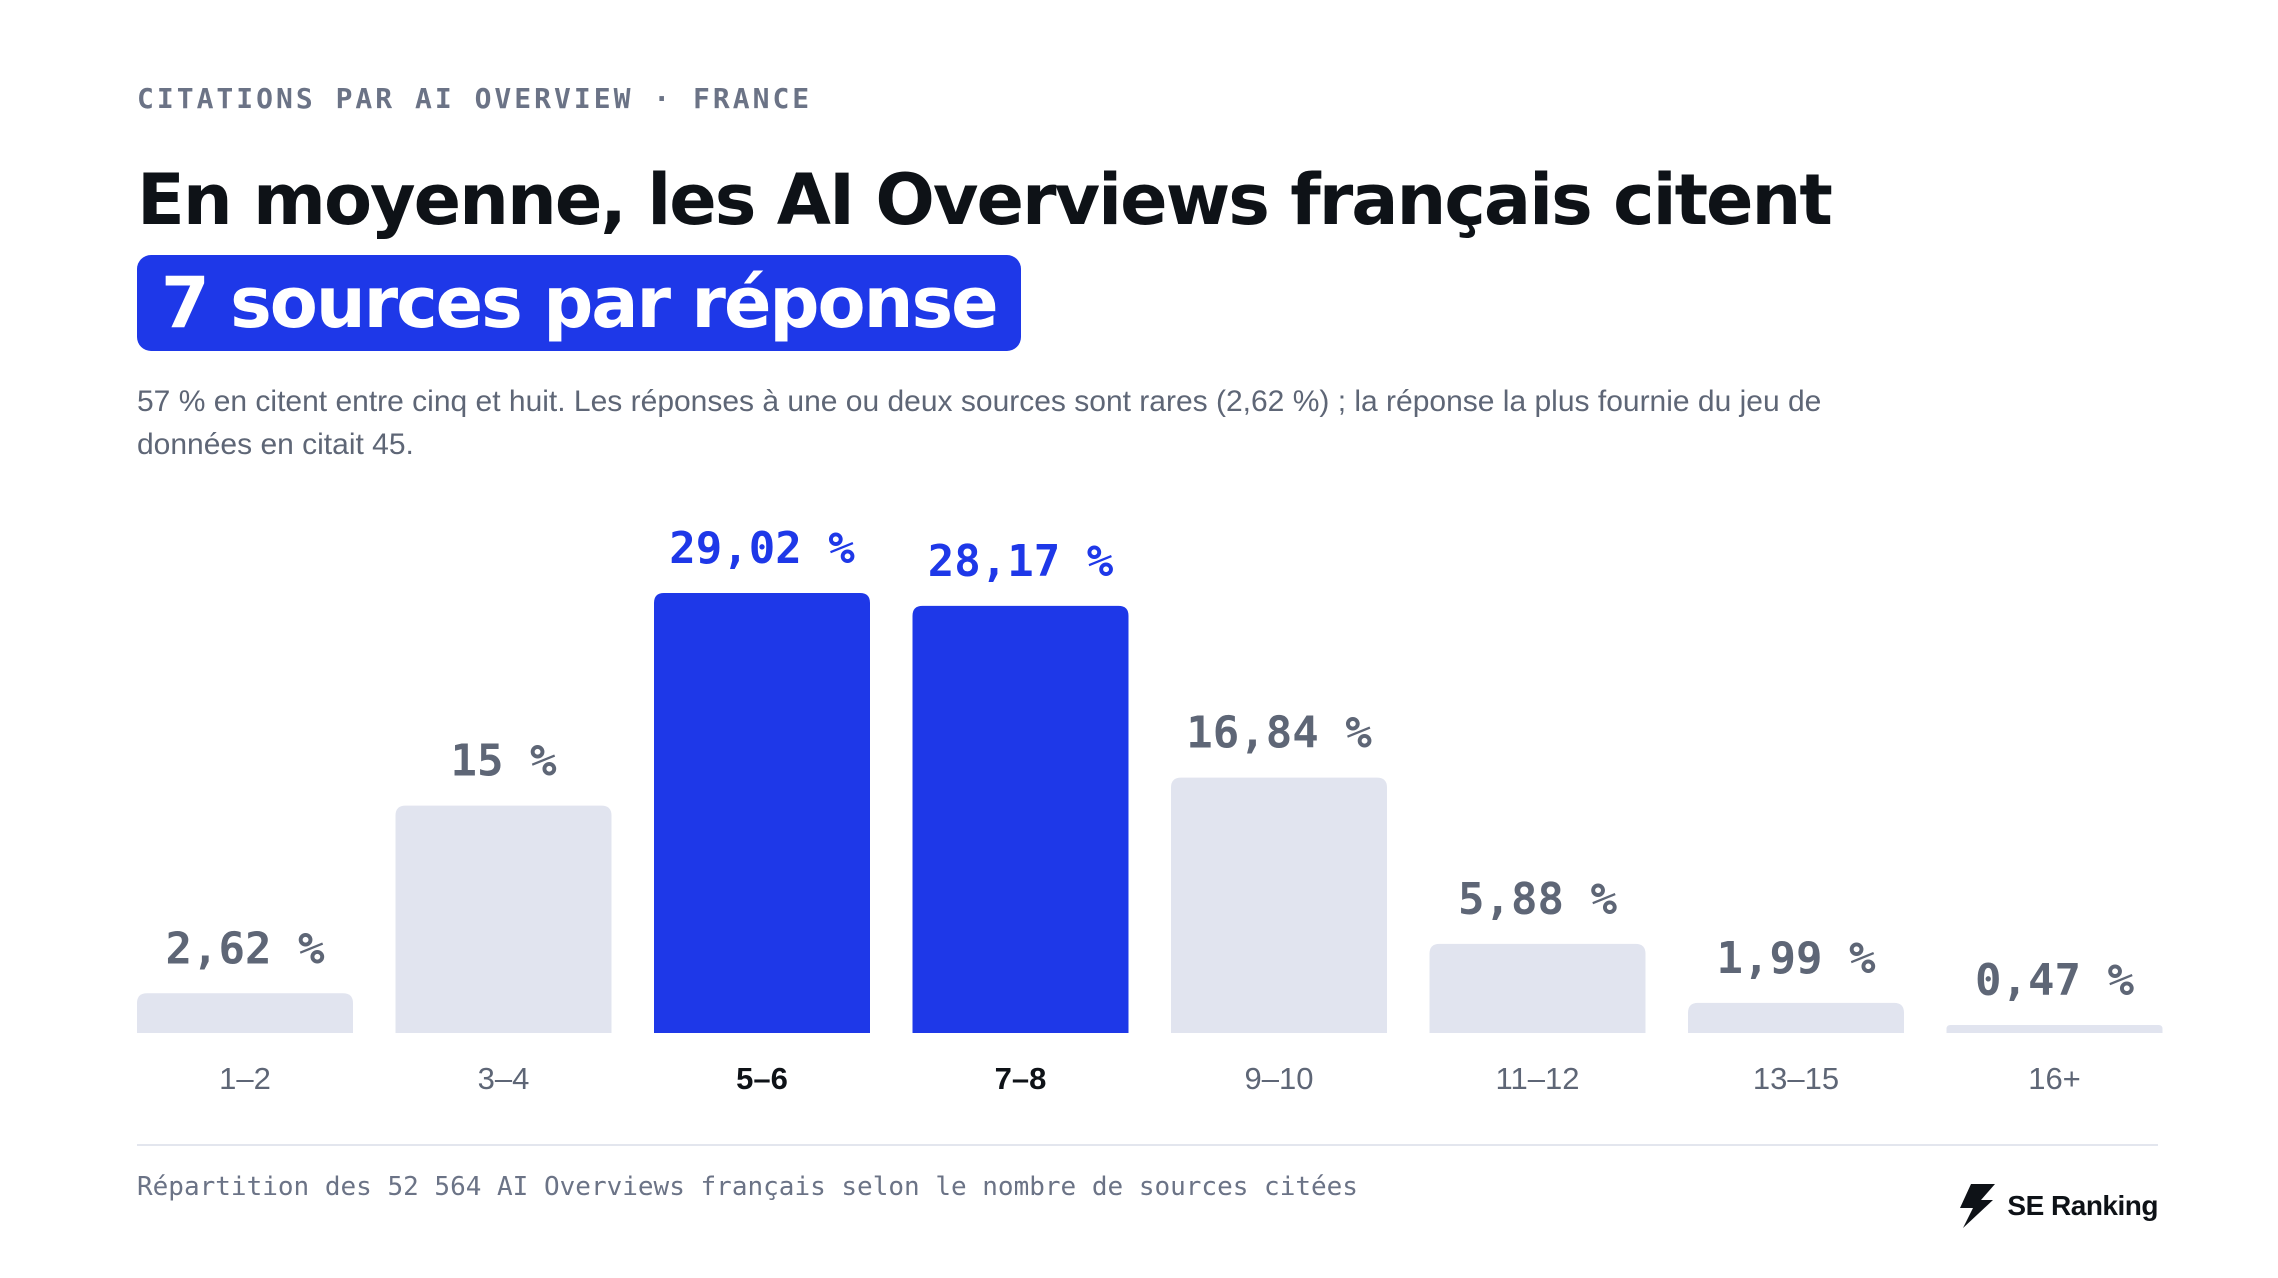 The height and width of the screenshot is (1278, 2278). Describe the element at coordinates (1537, 899) in the screenshot. I see `value-label: 5,88 %` at that location.